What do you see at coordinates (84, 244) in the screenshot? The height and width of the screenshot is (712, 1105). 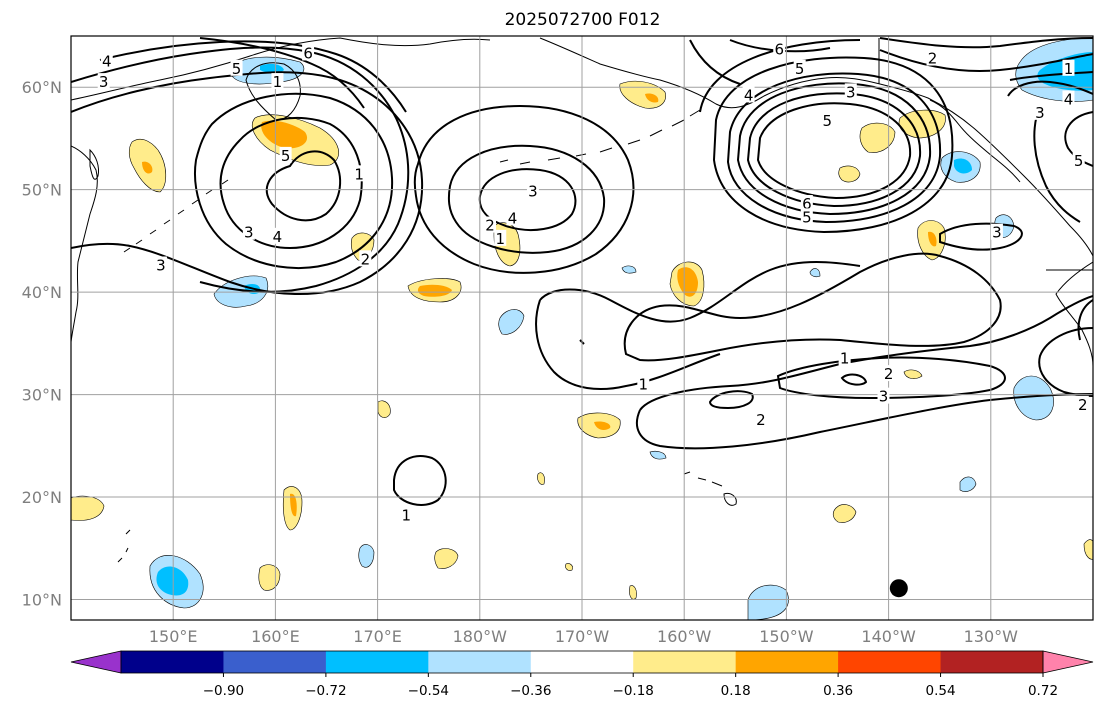 I see `asia-coastline` at bounding box center [84, 244].